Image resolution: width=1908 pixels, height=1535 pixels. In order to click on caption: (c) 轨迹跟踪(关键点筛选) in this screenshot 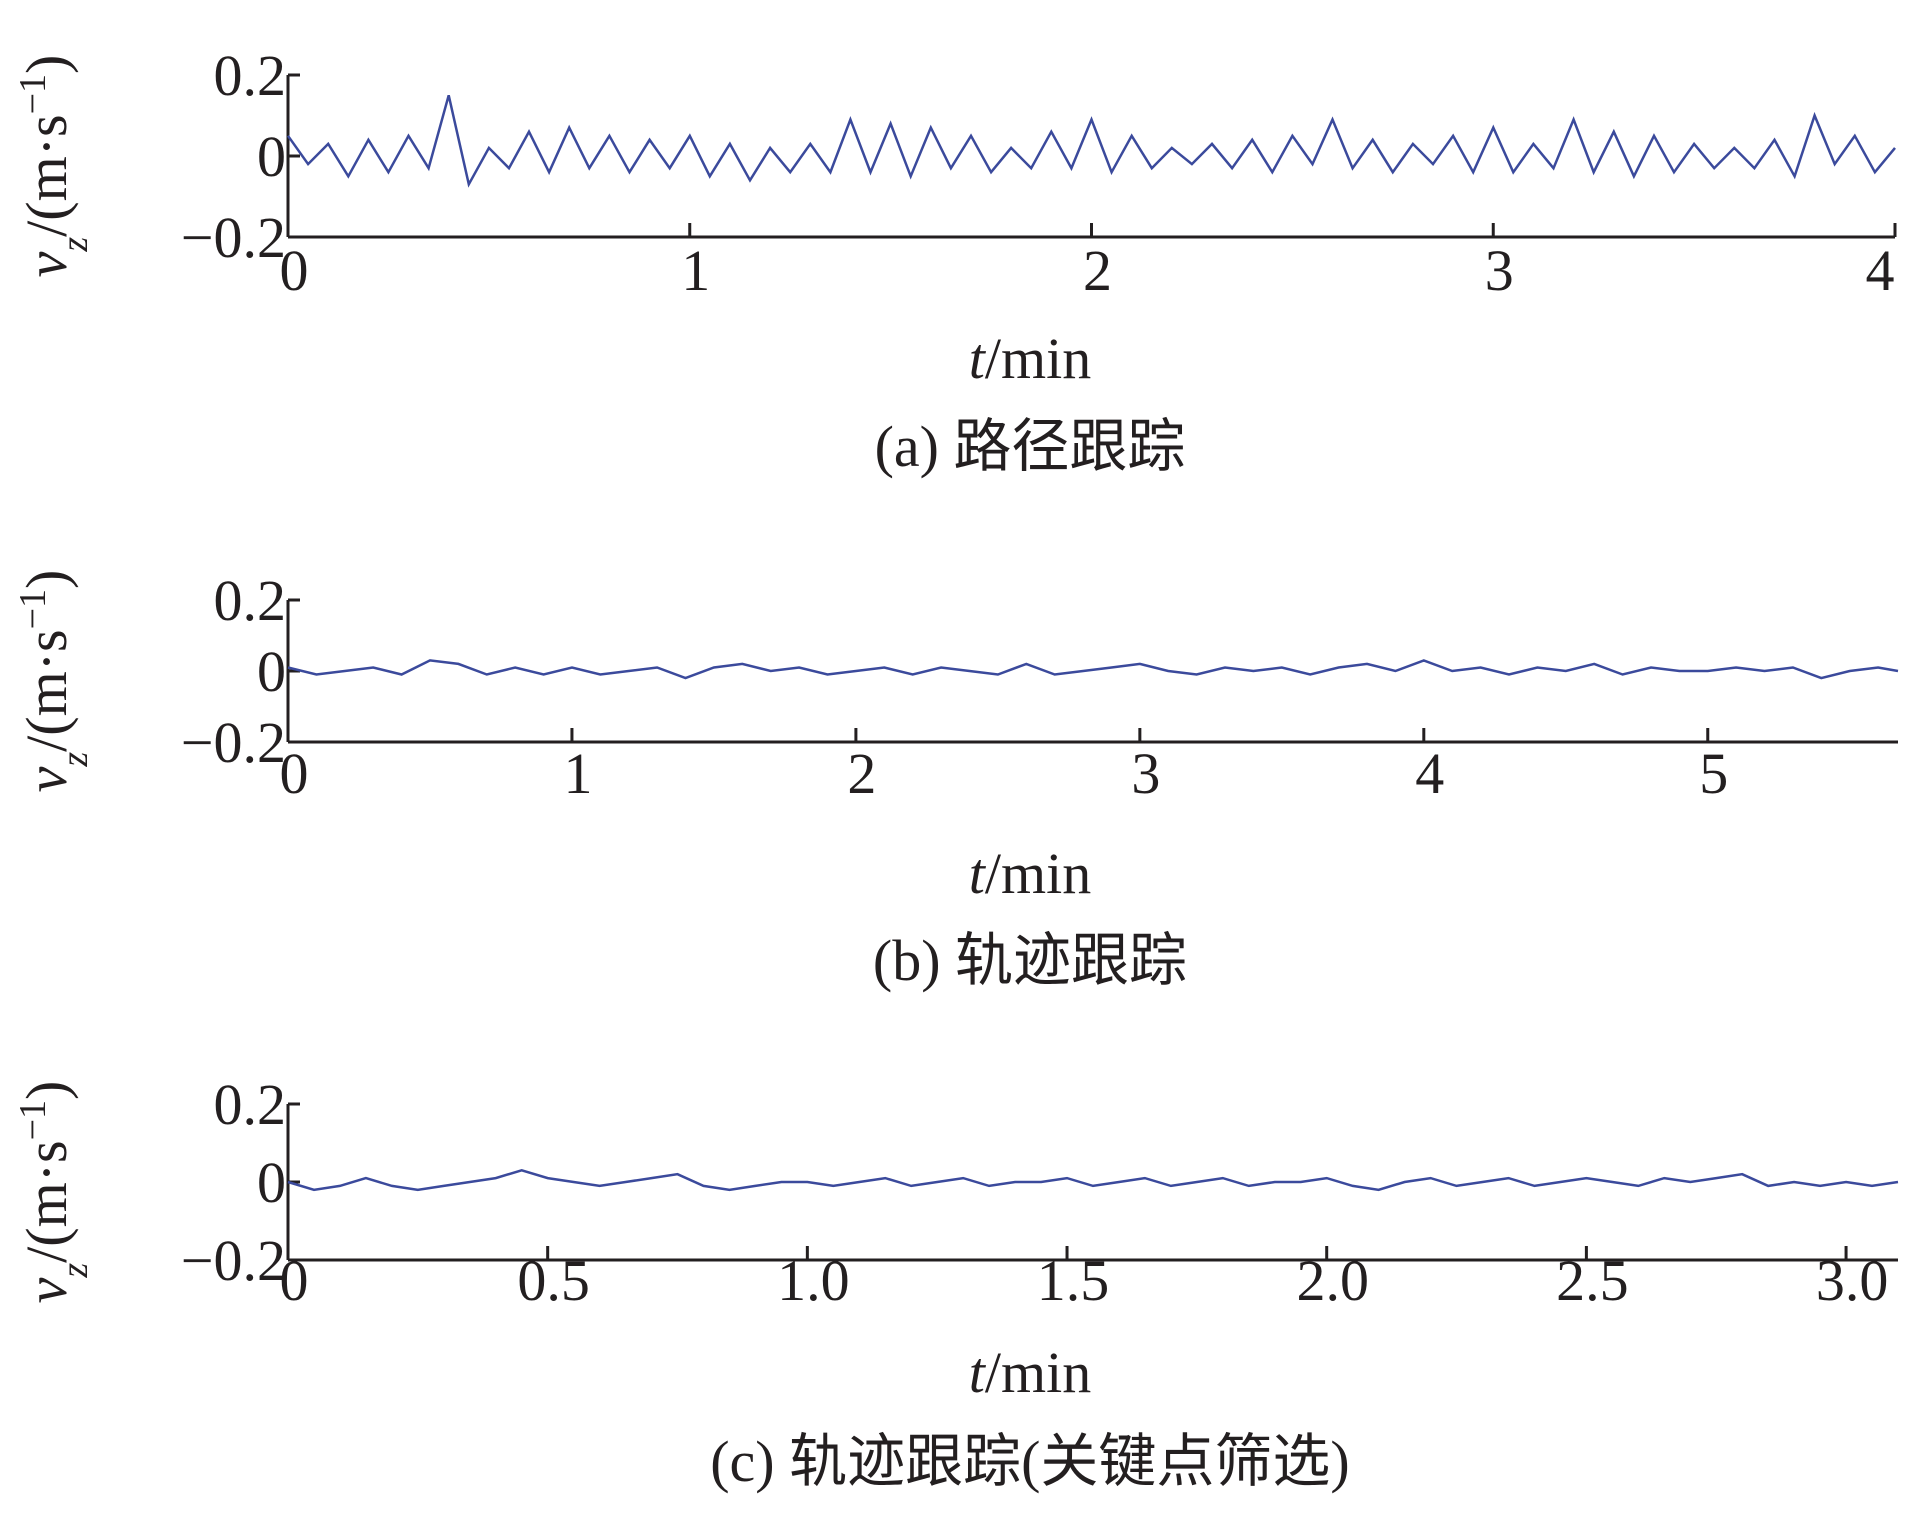, I will do `click(1030, 1461)`.